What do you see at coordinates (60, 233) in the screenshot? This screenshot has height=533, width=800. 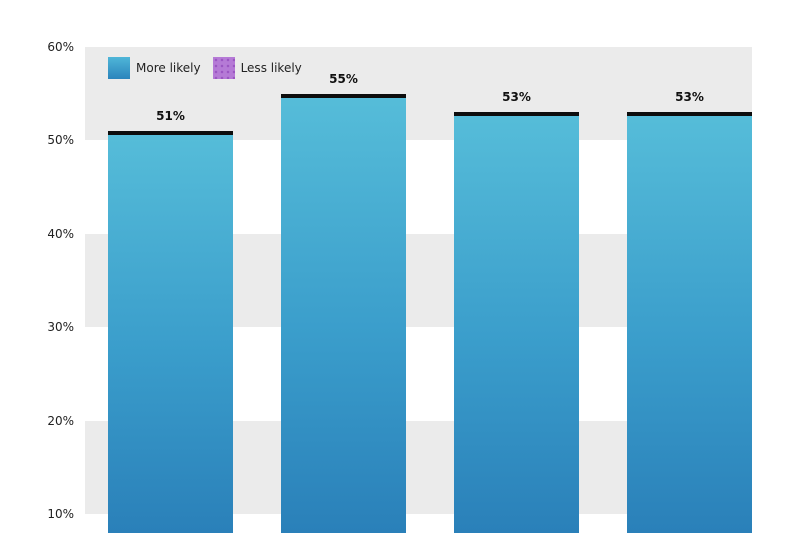 I see `y-tick-label: 40%` at bounding box center [60, 233].